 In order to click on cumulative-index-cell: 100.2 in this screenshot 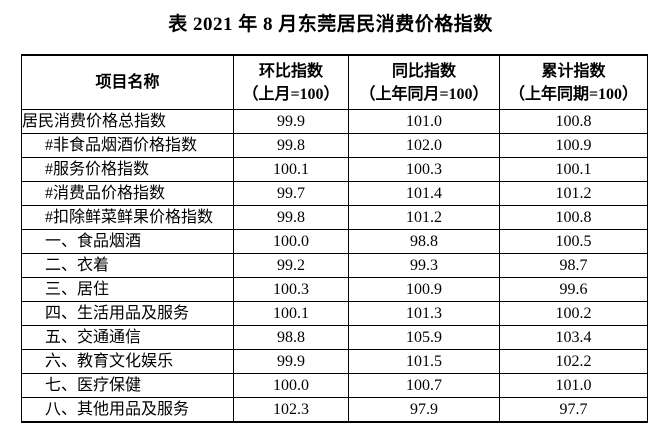, I will do `click(573, 313)`.